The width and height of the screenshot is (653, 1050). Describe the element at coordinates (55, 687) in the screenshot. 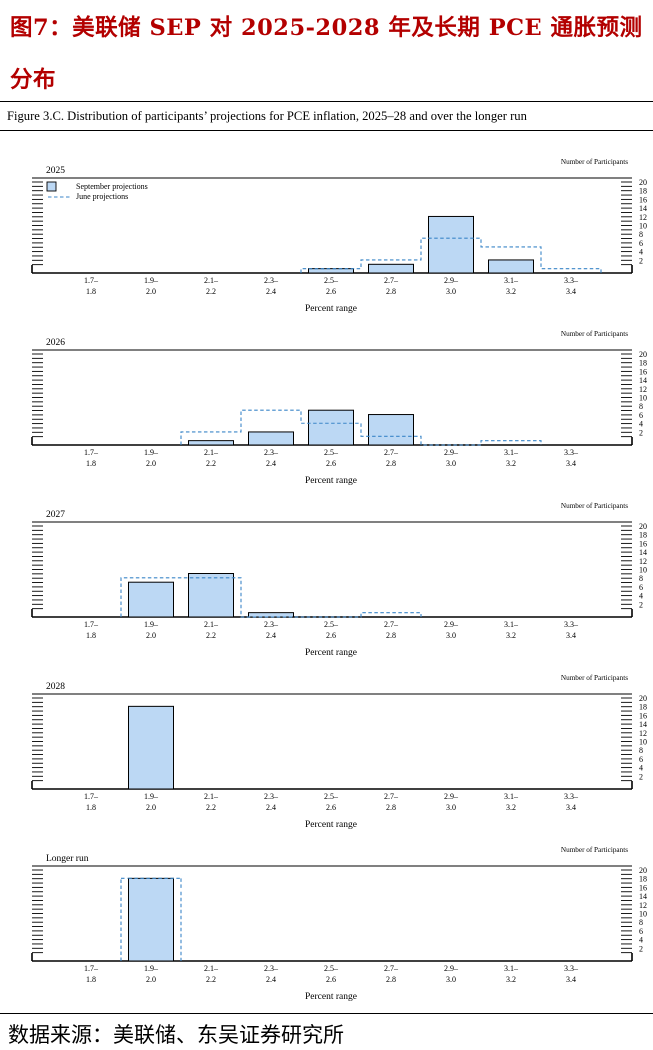

I see `panel-title: 2028` at that location.